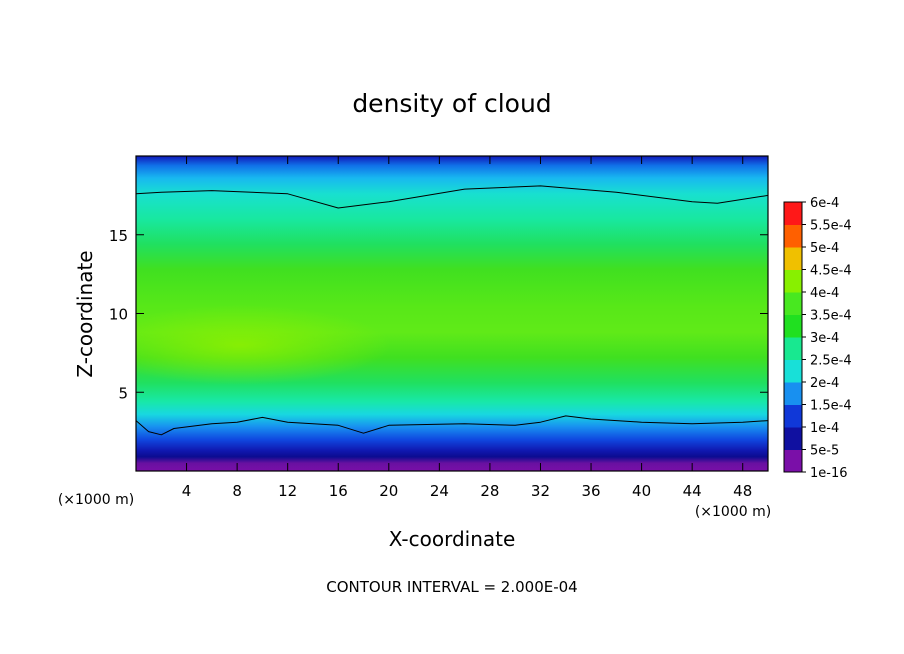 This screenshot has height=654, width=904. What do you see at coordinates (540, 491) in the screenshot?
I see `x-tick-label: 32` at bounding box center [540, 491].